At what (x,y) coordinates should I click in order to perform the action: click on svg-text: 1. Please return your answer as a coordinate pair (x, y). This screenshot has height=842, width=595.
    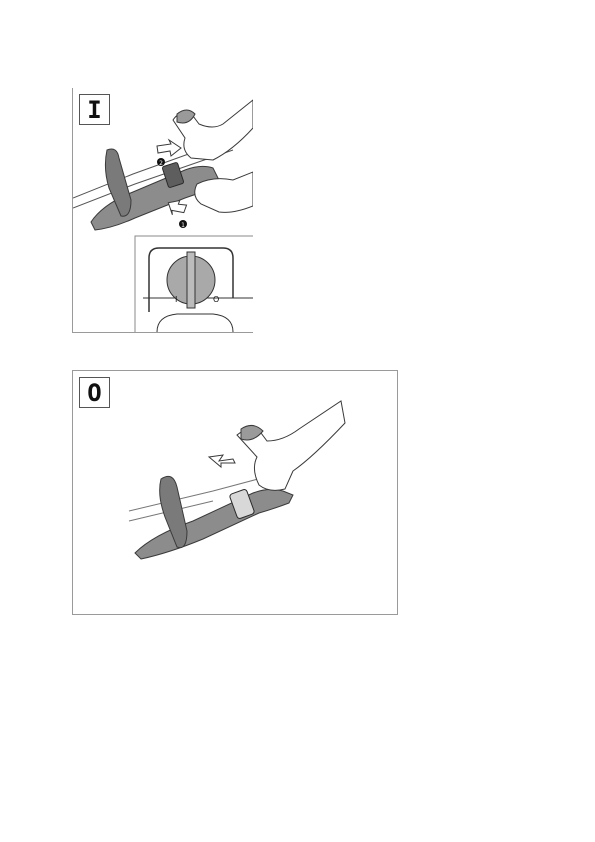
    Looking at the image, I should click on (183, 225).